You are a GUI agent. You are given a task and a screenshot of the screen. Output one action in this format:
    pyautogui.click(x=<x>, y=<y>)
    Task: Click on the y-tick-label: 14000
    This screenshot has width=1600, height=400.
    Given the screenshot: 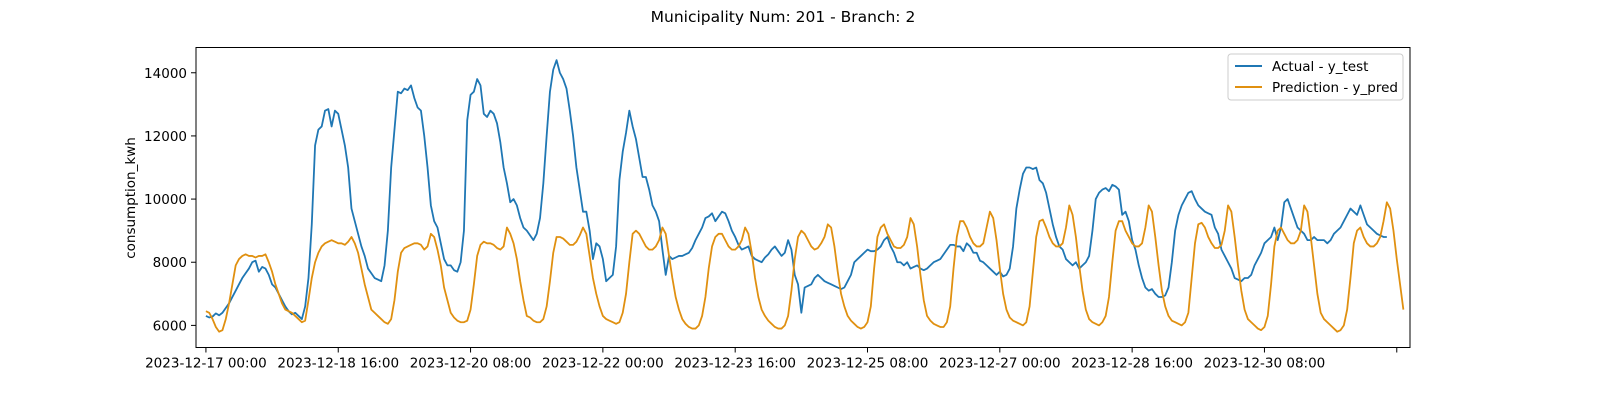 What is the action you would take?
    pyautogui.click(x=165, y=74)
    